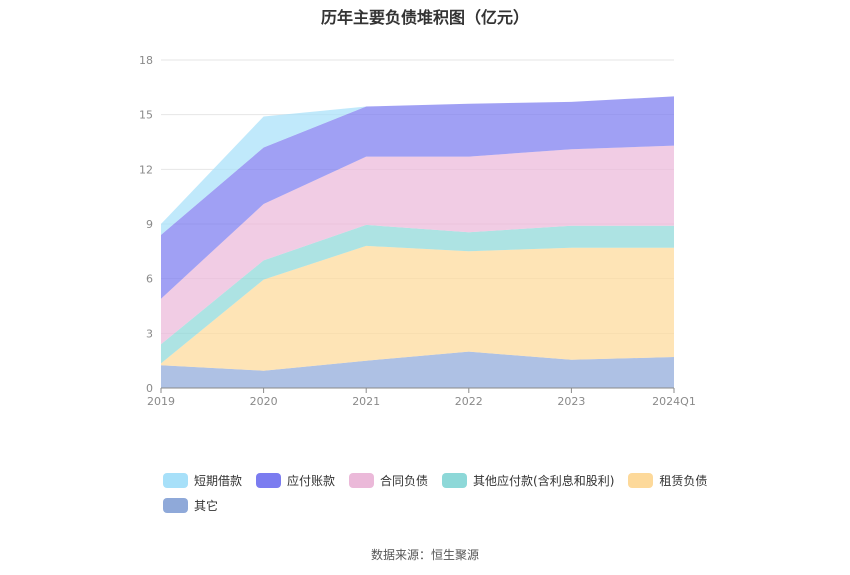 Image resolution: width=850 pixels, height=575 pixels. What do you see at coordinates (146, 115) in the screenshot?
I see `y-tick-label: 15` at bounding box center [146, 115].